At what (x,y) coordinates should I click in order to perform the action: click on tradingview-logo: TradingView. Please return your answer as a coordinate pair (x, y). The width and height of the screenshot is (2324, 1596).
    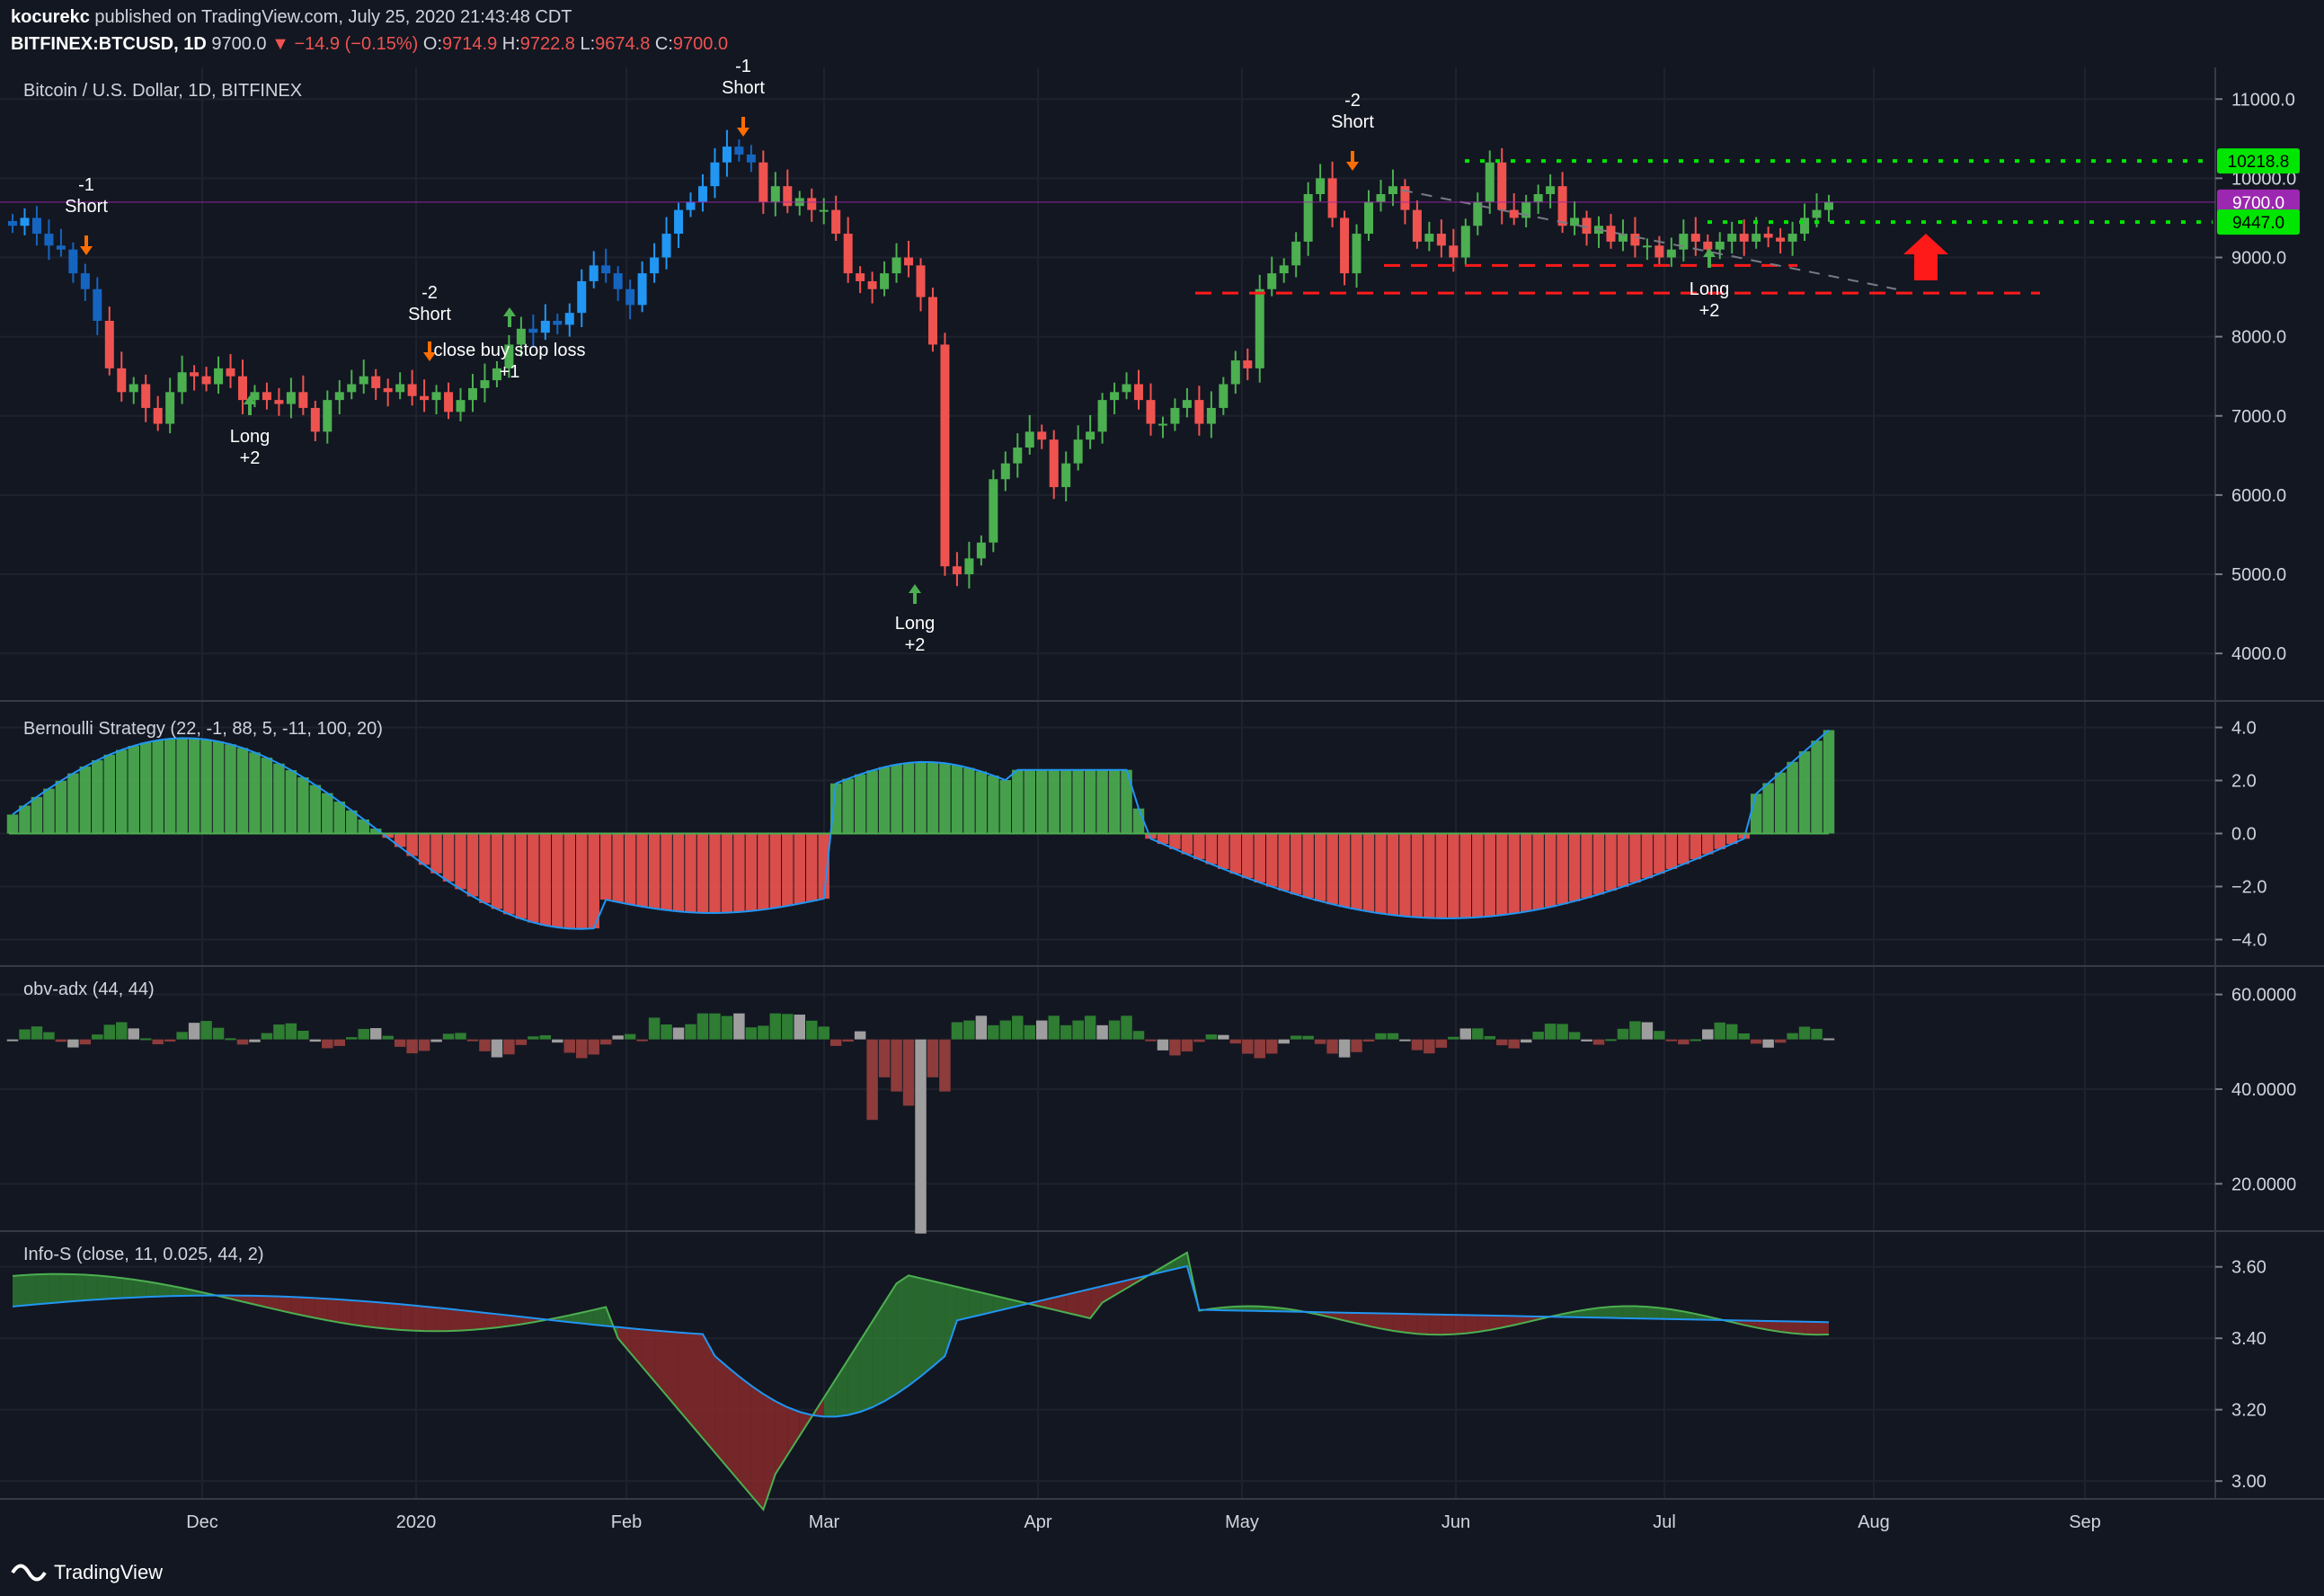
    Looking at the image, I should click on (87, 1572).